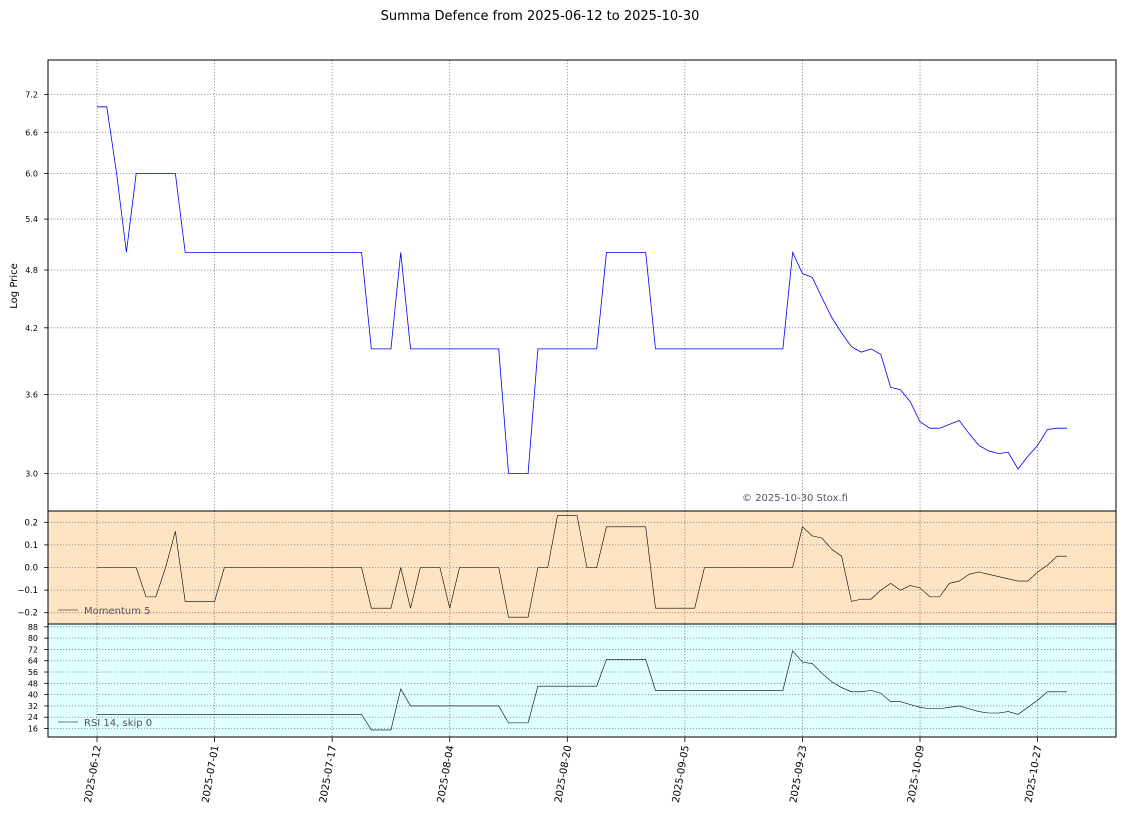  I want to click on price-y-tick-label: 6.0, so click(31, 173).